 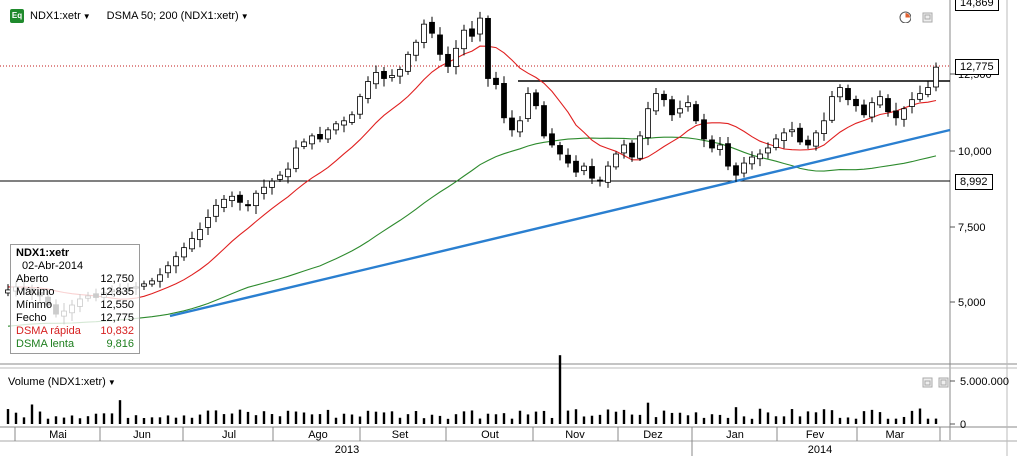 What do you see at coordinates (972, 228) in the screenshot?
I see `price-tick-label: 7,500` at bounding box center [972, 228].